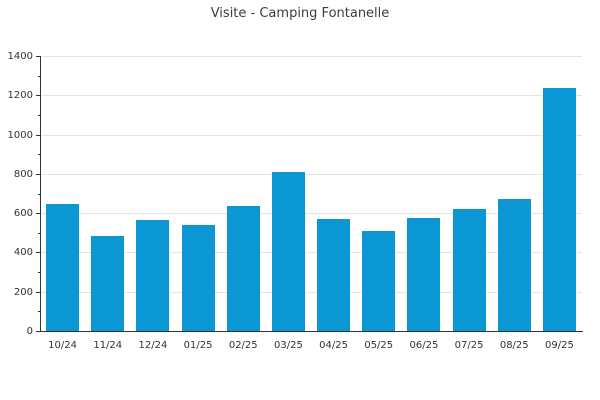 The height and width of the screenshot is (400, 600). What do you see at coordinates (23, 174) in the screenshot?
I see `y-tick-label: 800` at bounding box center [23, 174].